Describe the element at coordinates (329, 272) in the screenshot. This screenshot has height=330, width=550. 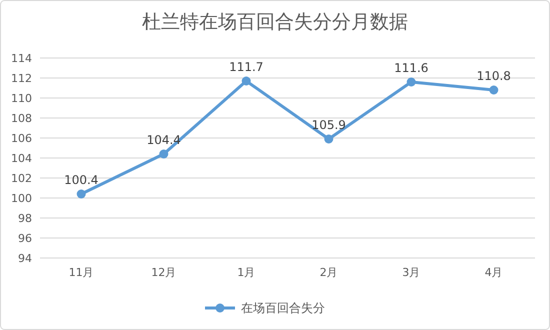
I see `x-tick-label: 2月` at that location.